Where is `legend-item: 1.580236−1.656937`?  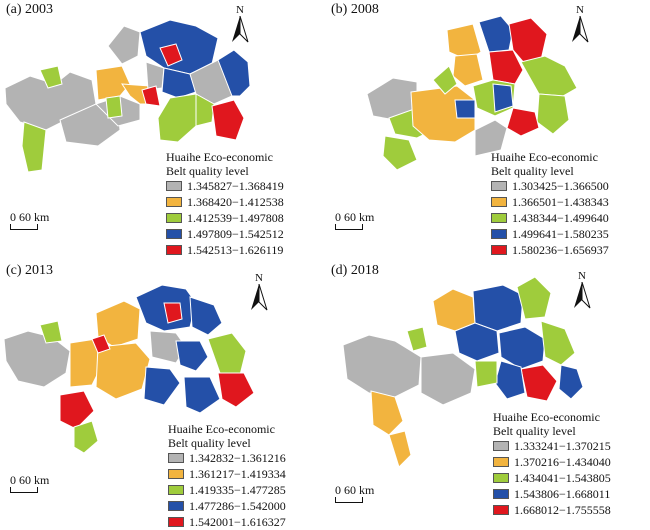 legend-item: 1.580236−1.656937 is located at coordinates (550, 250).